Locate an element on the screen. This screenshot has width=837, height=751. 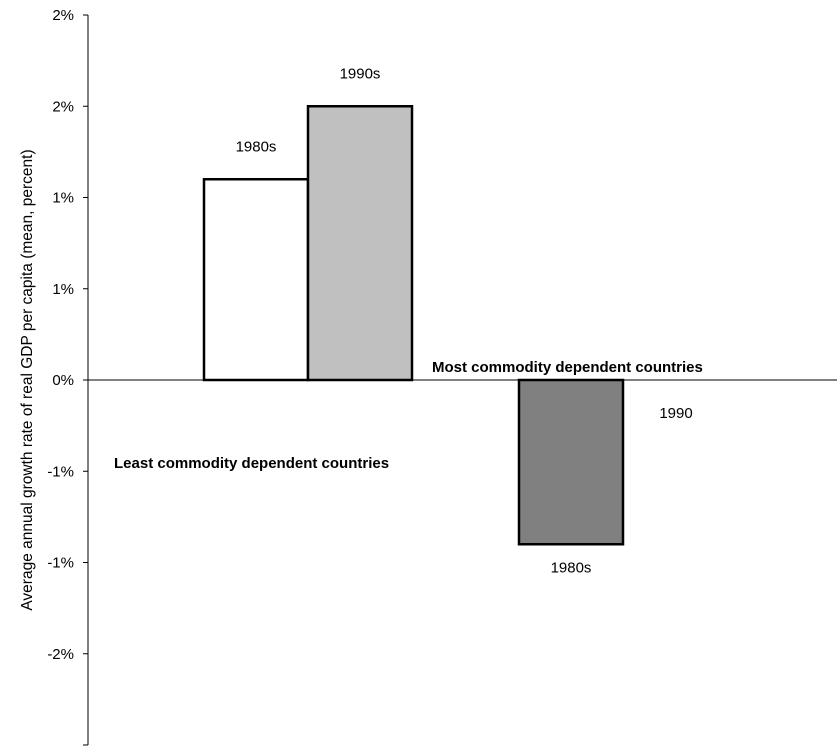
y-tick-label: -2% is located at coordinates (60, 654).